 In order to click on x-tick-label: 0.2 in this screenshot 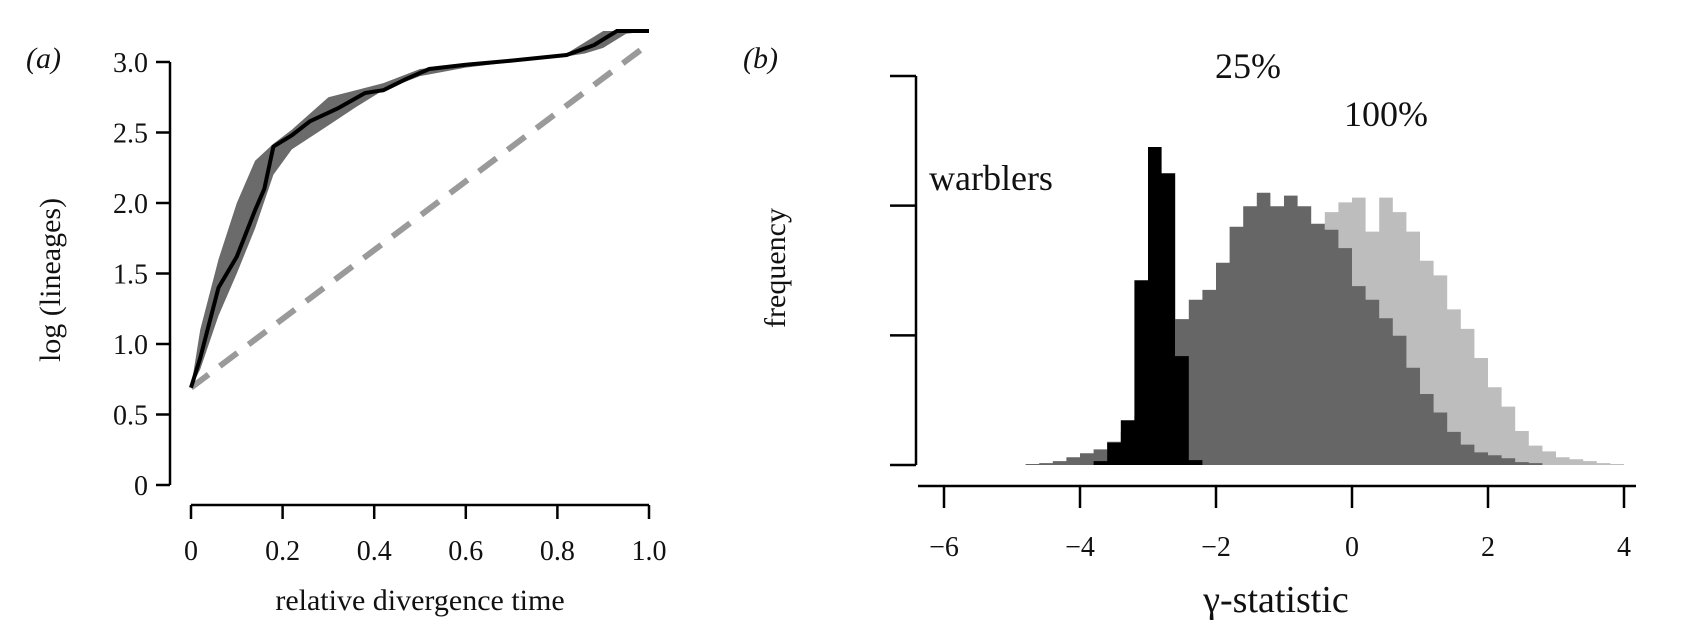, I will do `click(282, 551)`.